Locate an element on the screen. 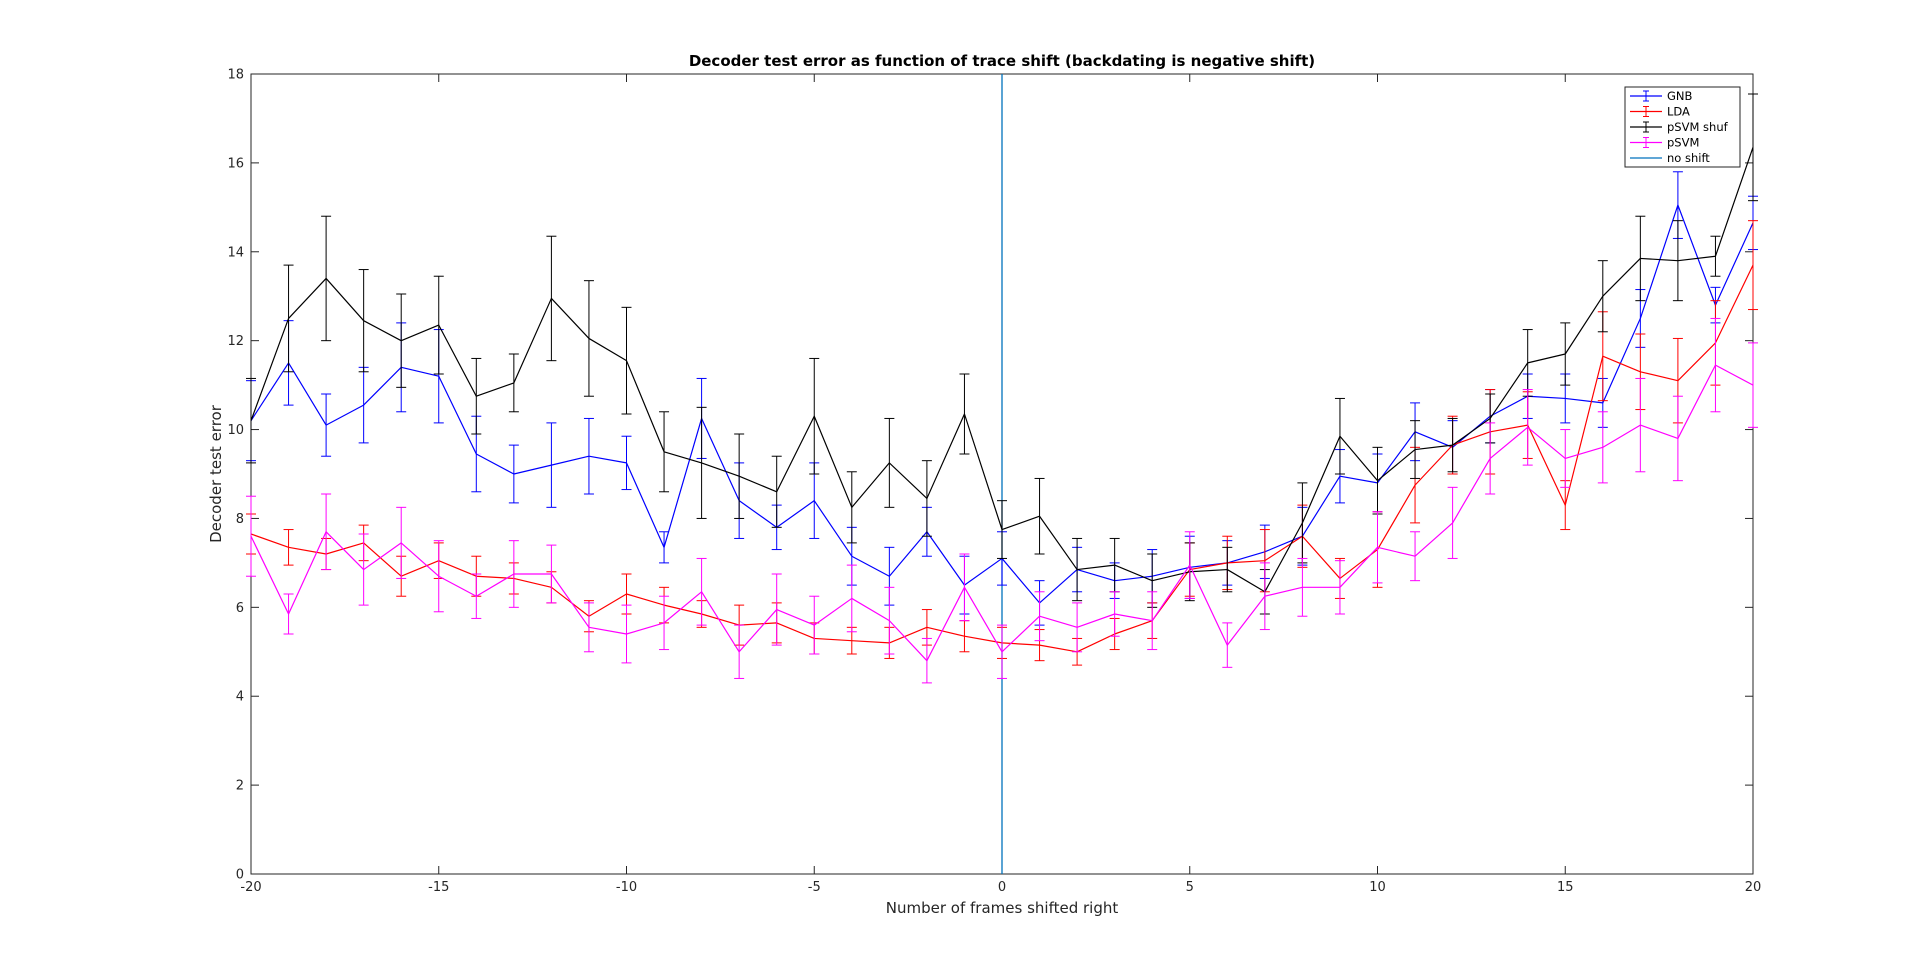  y-tick-label: 6 is located at coordinates (240, 608).